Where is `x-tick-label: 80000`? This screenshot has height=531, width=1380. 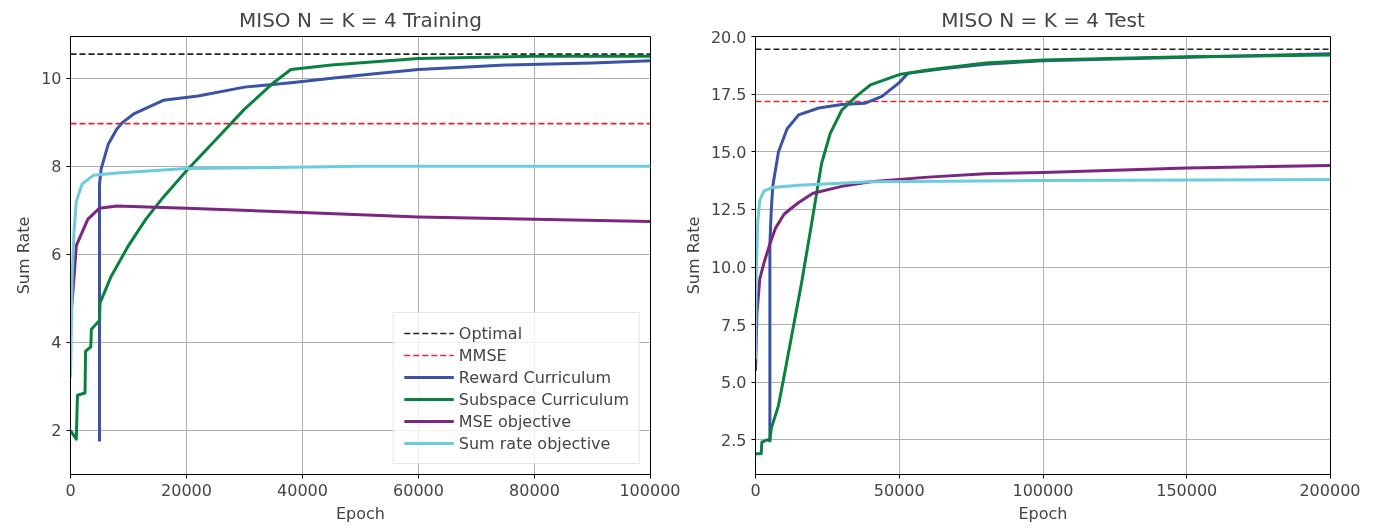
x-tick-label: 80000 is located at coordinates (534, 490).